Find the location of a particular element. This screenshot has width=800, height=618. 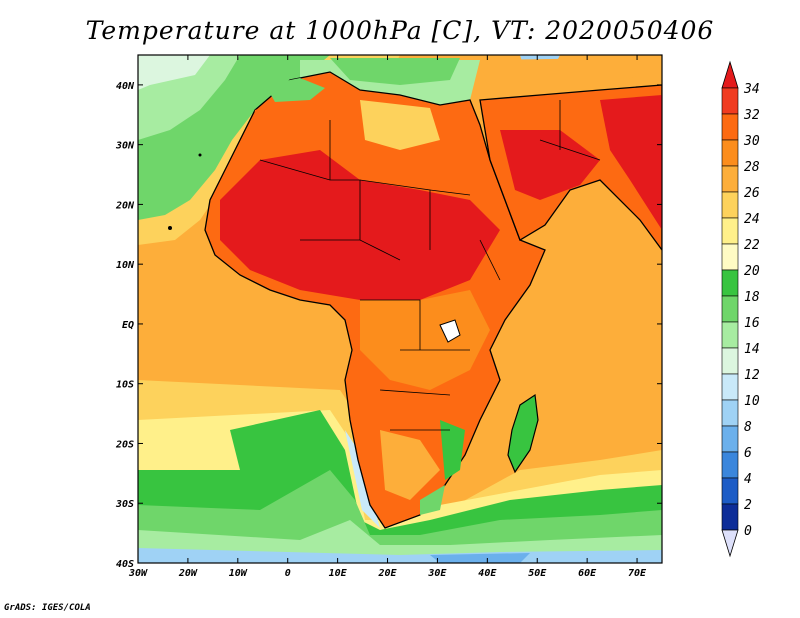

lon-tick-label: 60E is located at coordinates (587, 573).